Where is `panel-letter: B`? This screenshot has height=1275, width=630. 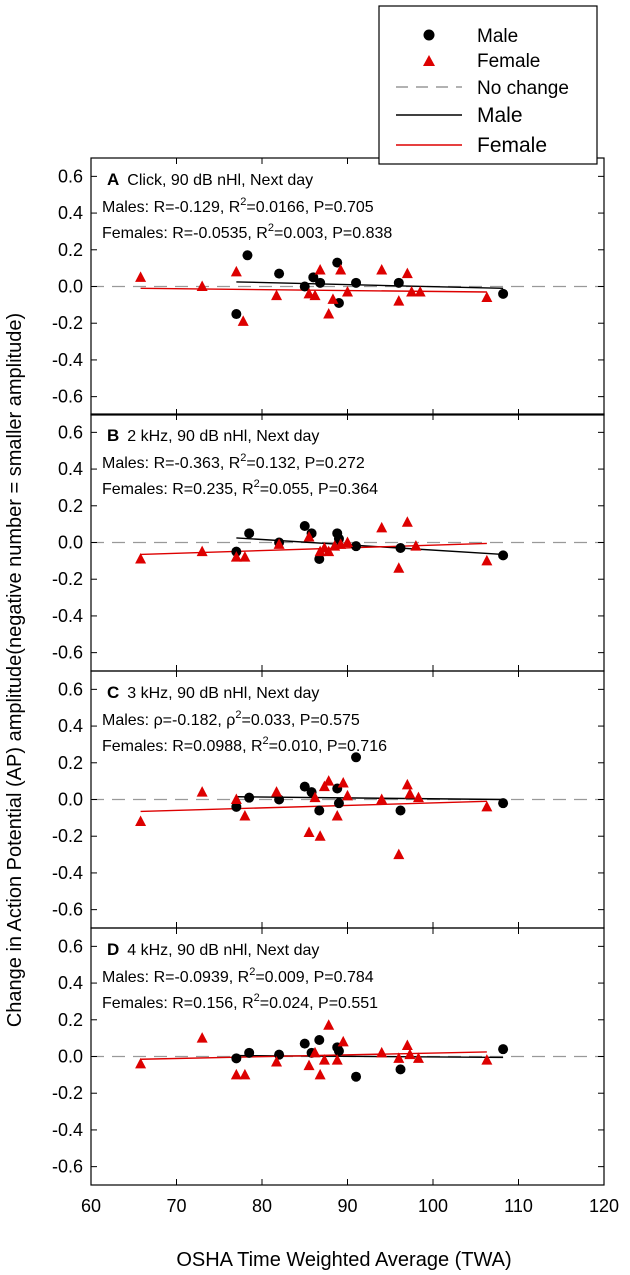
panel-letter: B is located at coordinates (113, 435).